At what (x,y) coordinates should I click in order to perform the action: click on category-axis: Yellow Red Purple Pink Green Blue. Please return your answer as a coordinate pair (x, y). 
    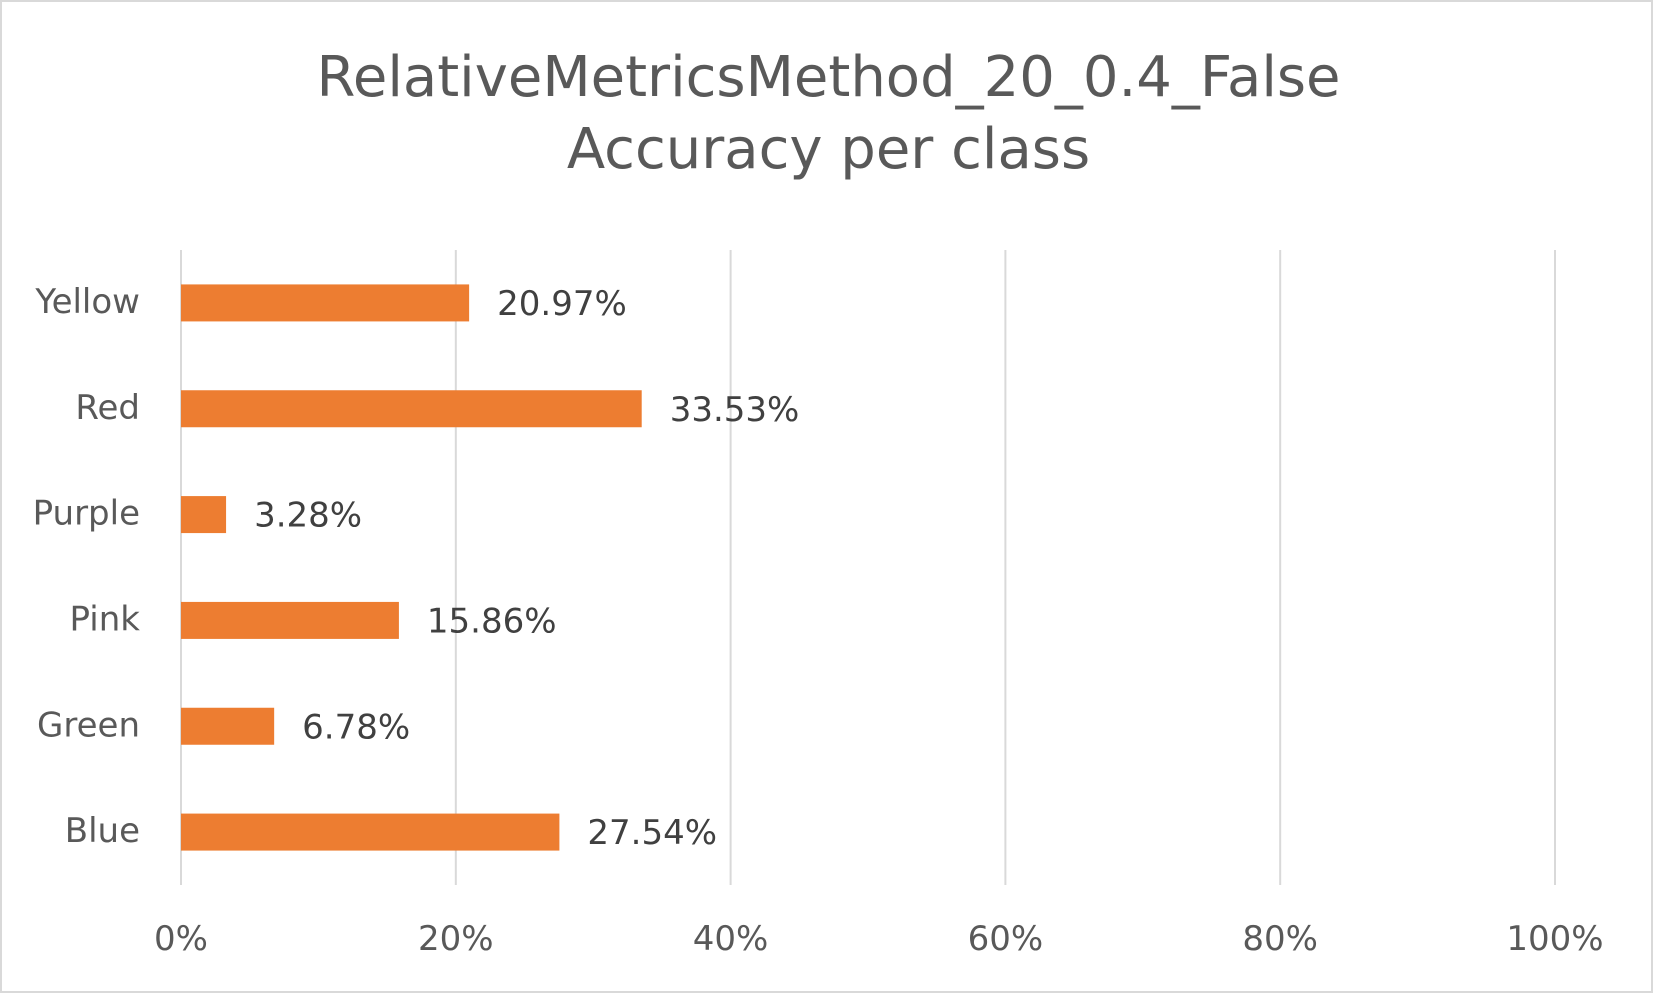
    Looking at the image, I should click on (87, 566).